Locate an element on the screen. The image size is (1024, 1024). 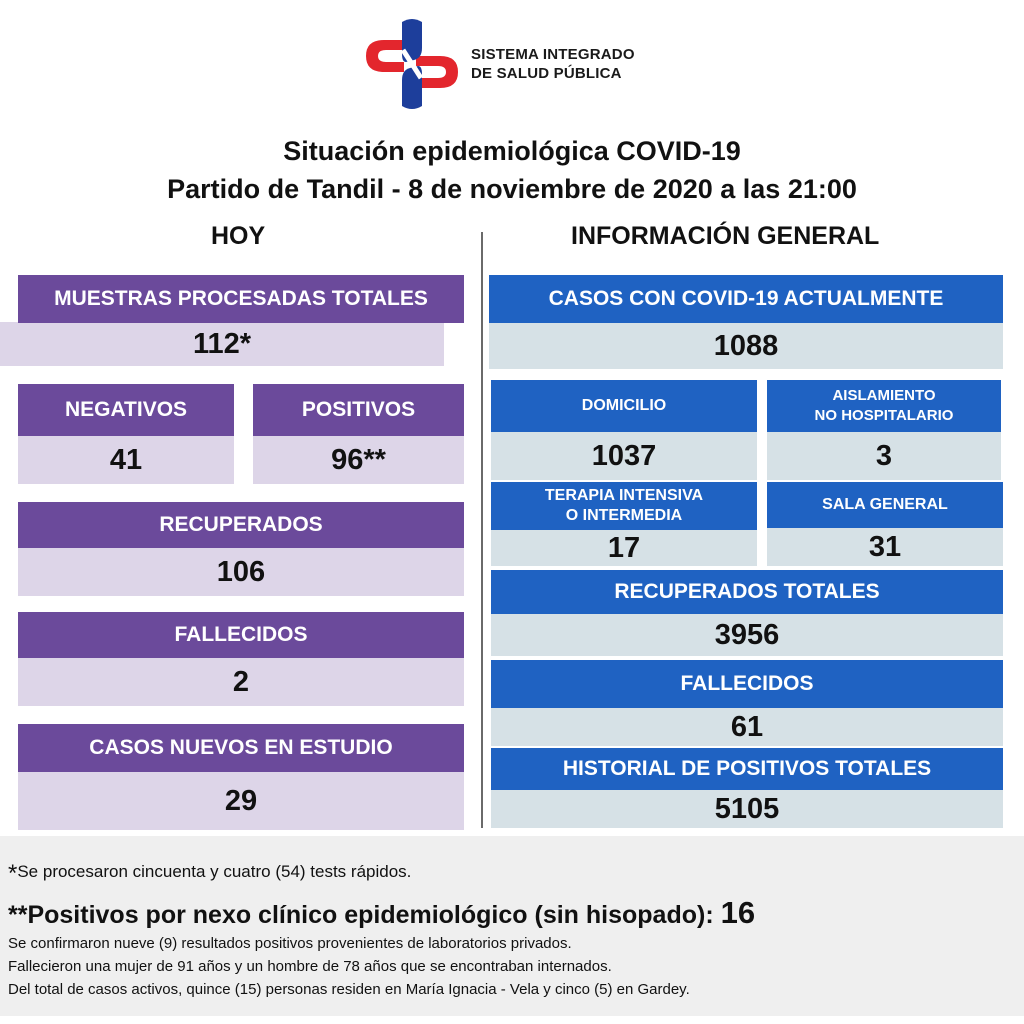
aislamiento-label-line-1: AISLAMIENTO is located at coordinates (884, 395).